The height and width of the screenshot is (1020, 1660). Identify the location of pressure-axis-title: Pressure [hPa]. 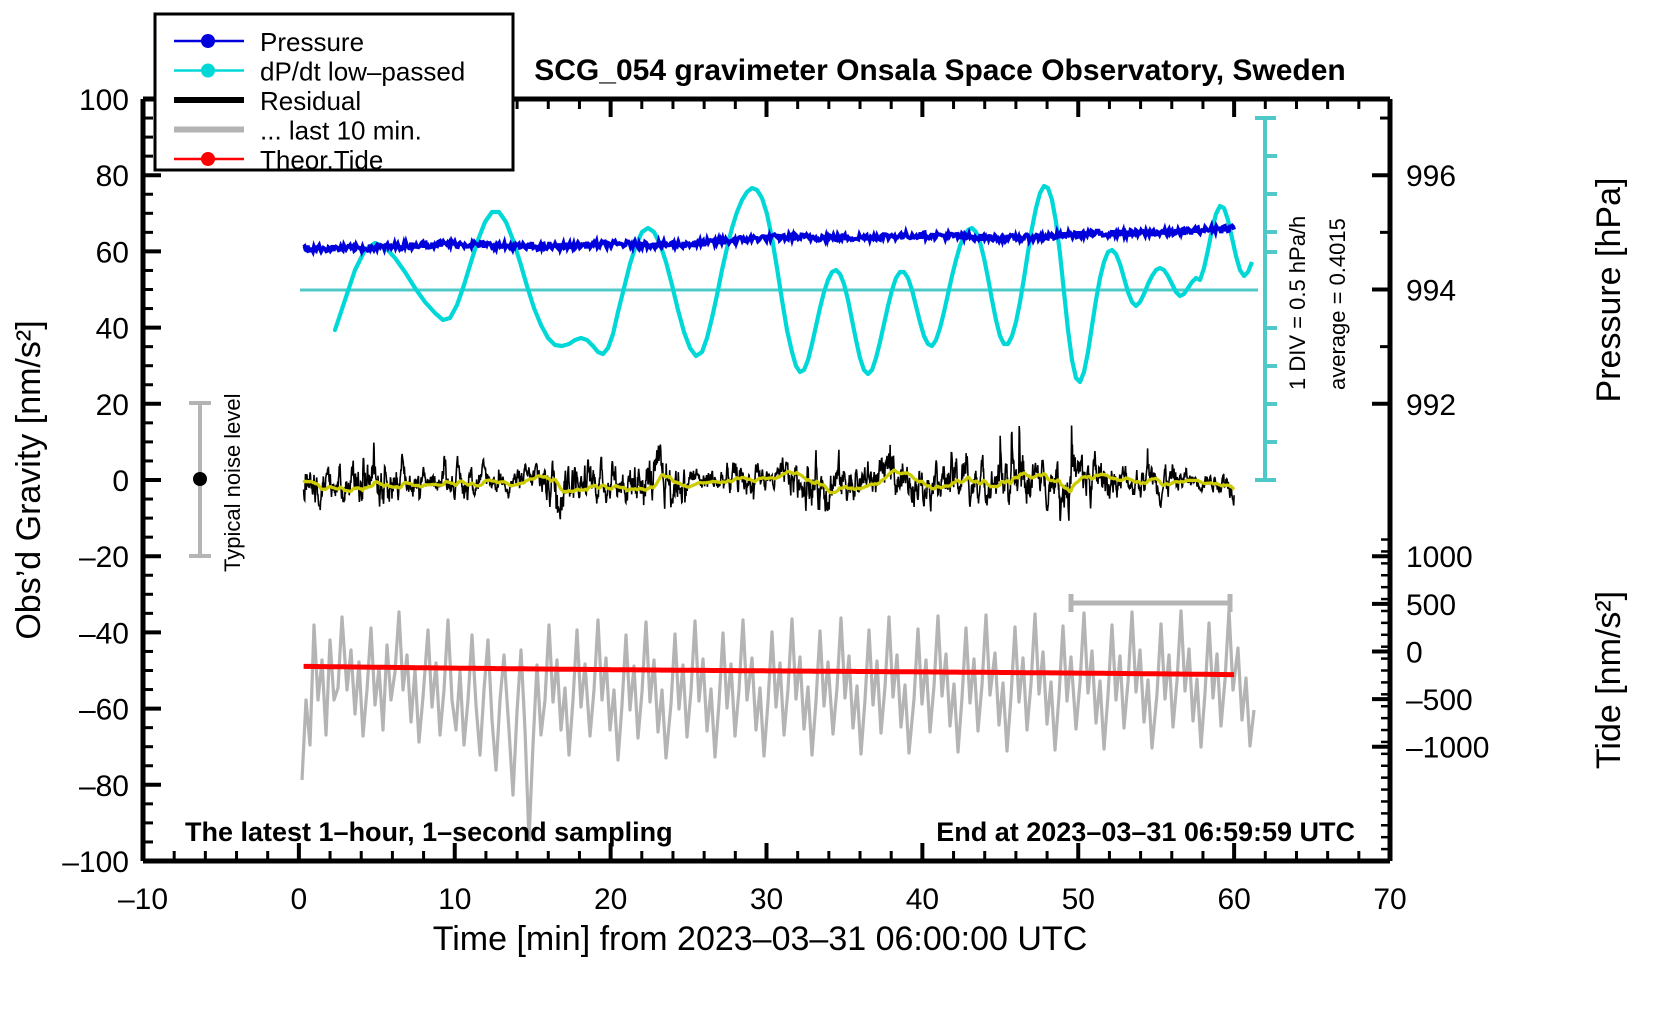
(1609, 290).